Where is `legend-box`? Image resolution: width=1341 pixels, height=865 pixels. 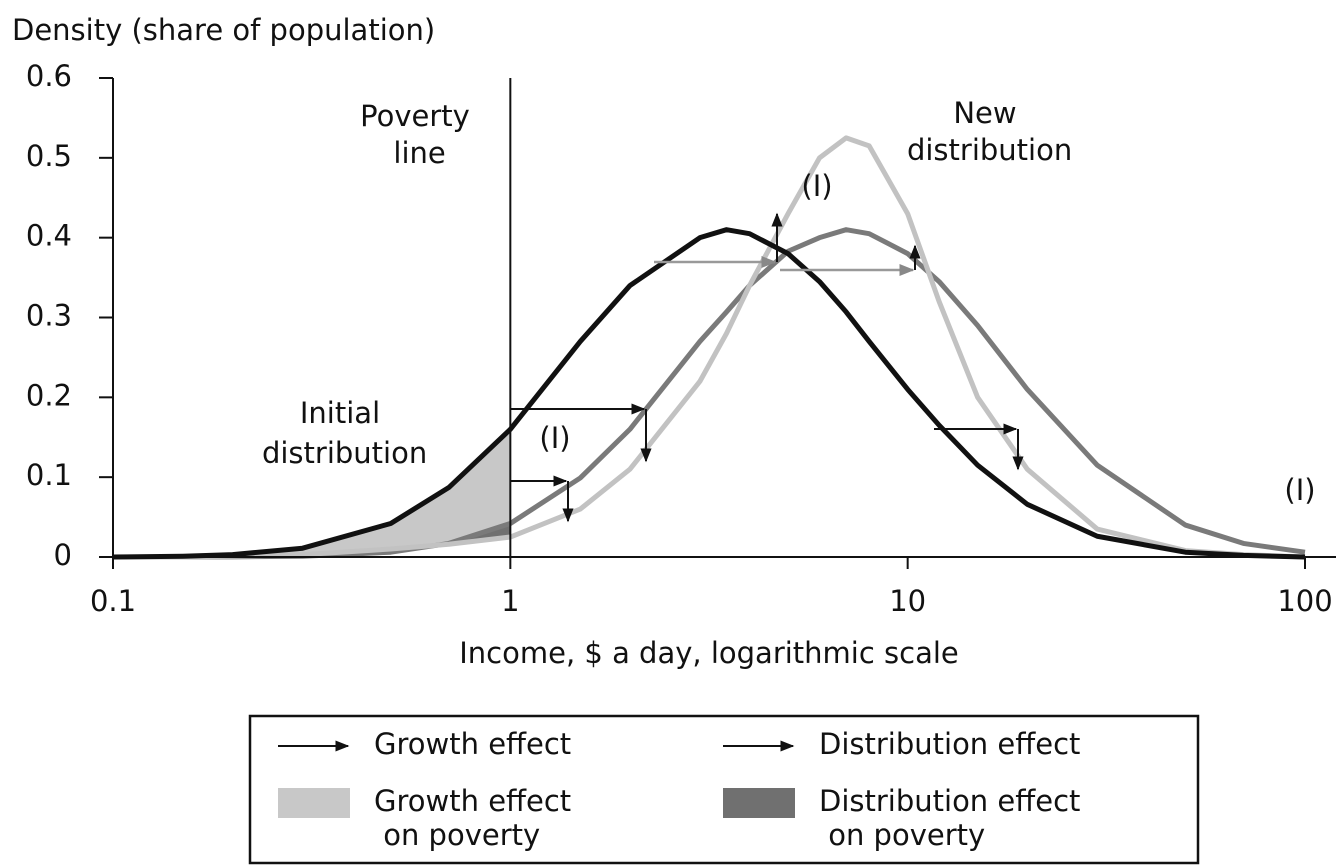
legend-box is located at coordinates (724, 789).